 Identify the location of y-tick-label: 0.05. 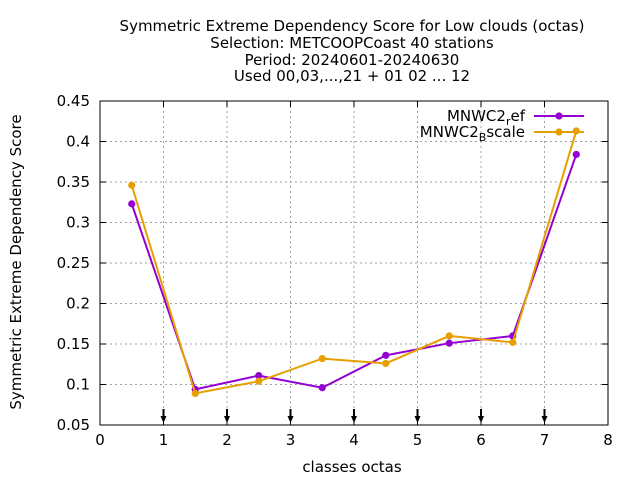
(73, 425).